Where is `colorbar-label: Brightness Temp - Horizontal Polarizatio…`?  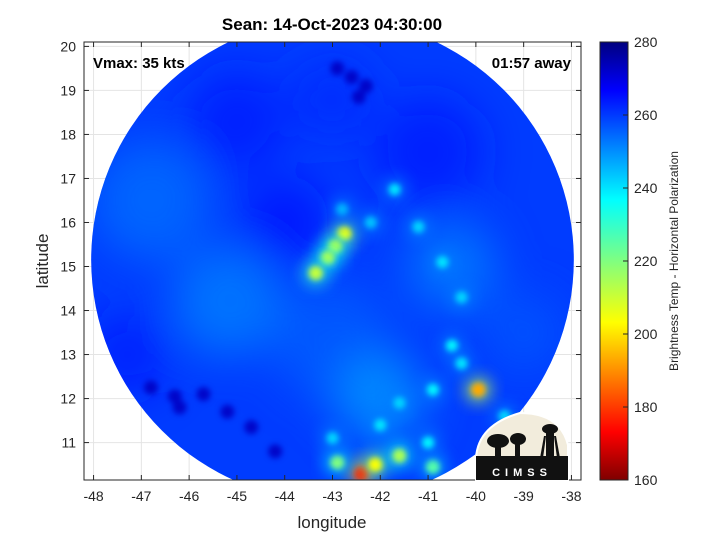
colorbar-label: Brightness Temp - Horizontal Polarizatio… is located at coordinates (674, 261).